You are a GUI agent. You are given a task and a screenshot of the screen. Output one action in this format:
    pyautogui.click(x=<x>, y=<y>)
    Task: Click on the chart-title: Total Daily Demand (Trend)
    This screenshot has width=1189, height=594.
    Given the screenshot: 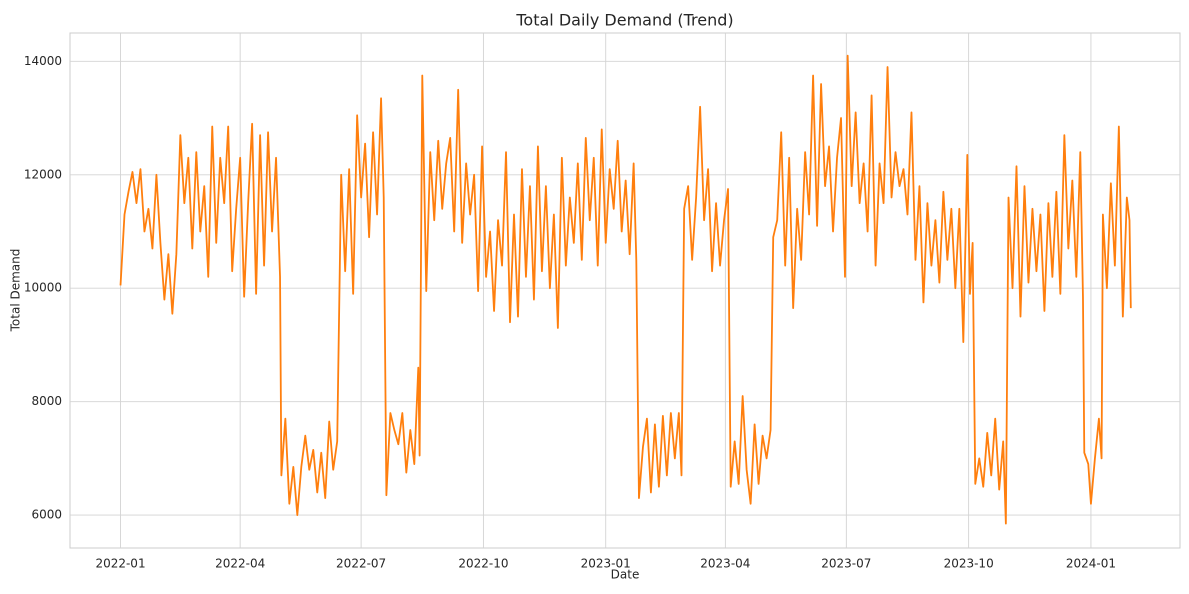 What is the action you would take?
    pyautogui.click(x=624, y=20)
    